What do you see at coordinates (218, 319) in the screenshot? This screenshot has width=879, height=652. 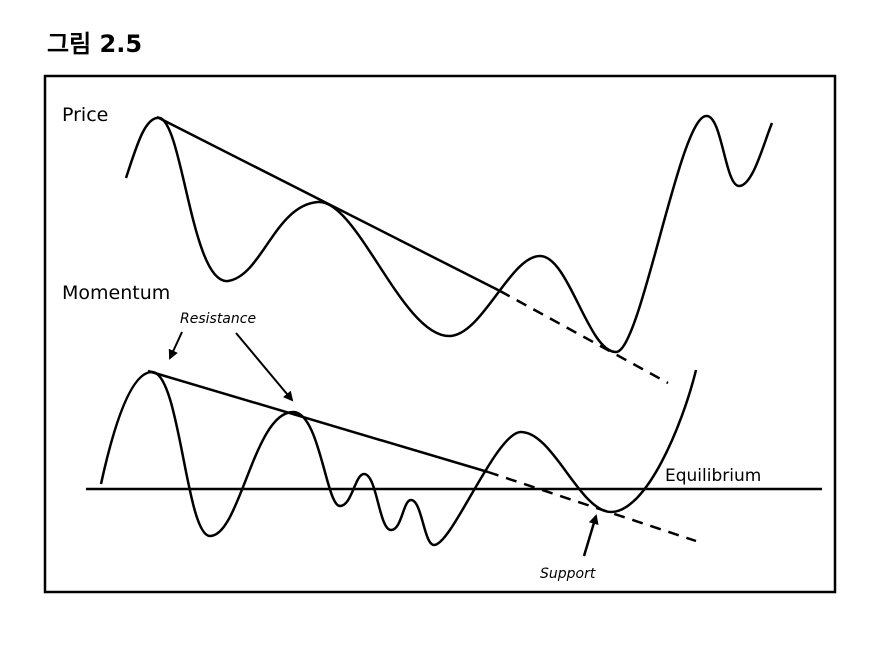 I see `resistance-label: Resistance` at bounding box center [218, 319].